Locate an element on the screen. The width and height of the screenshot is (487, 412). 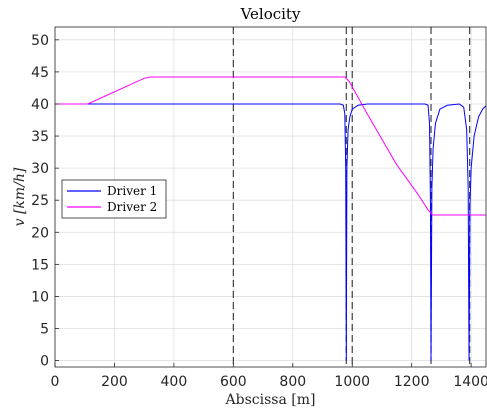
legend-label: Driver 1 is located at coordinates (132, 191).